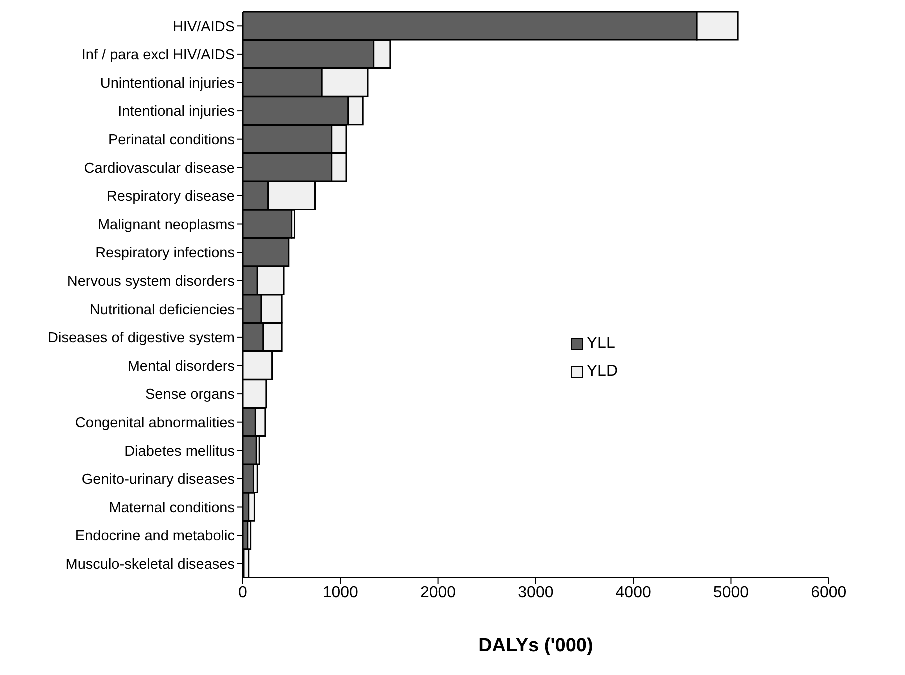 This screenshot has height=675, width=905. Describe the element at coordinates (438, 593) in the screenshot. I see `x-tick-label: 2000` at that location.